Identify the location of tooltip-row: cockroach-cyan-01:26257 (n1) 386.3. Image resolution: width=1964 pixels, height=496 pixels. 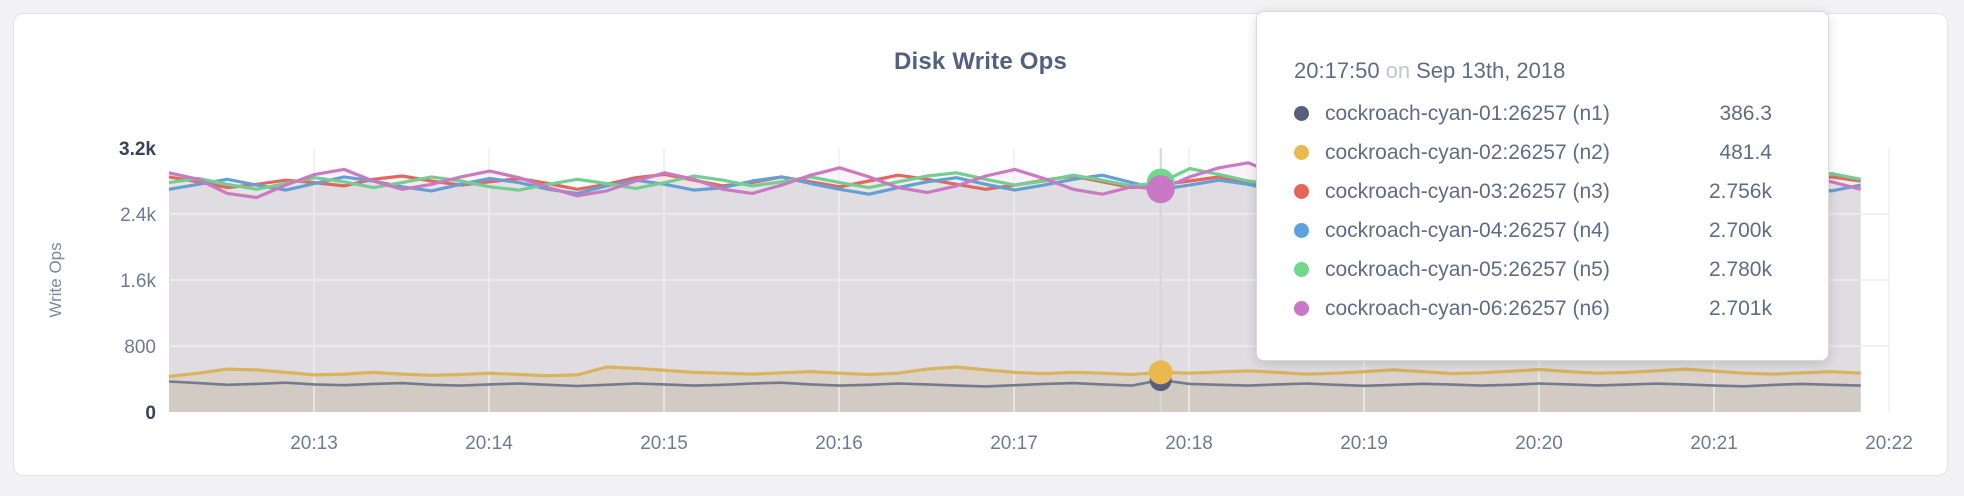
(1533, 113).